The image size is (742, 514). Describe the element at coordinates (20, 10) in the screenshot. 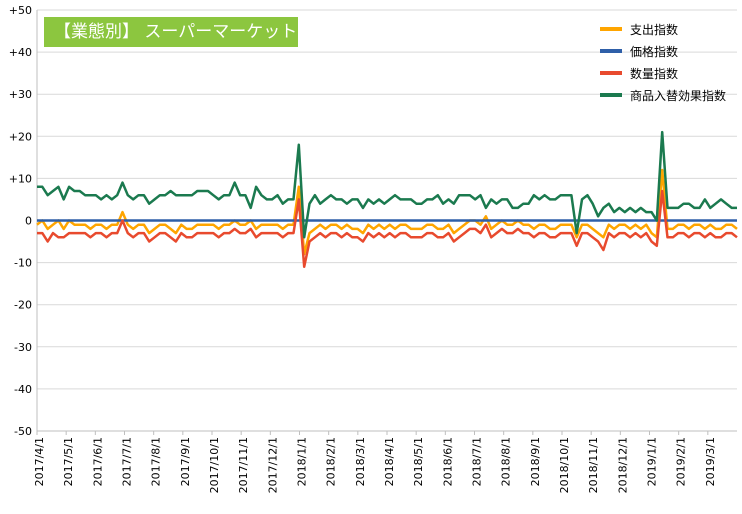

I see `y-tick-label: +50` at that location.